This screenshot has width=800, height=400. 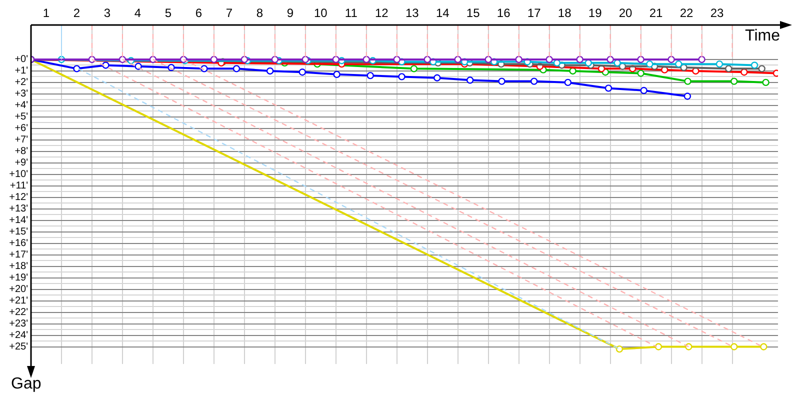 What do you see at coordinates (565, 13) in the screenshot?
I see `x-tick-label: 18` at bounding box center [565, 13].